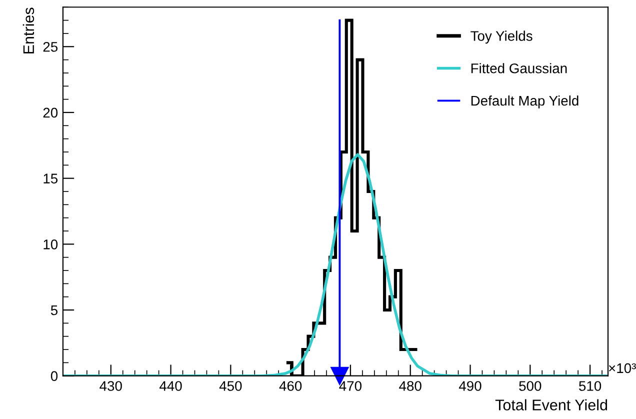 The image size is (636, 419). Describe the element at coordinates (28, 31) in the screenshot. I see `y-axis-title: Entries` at that location.